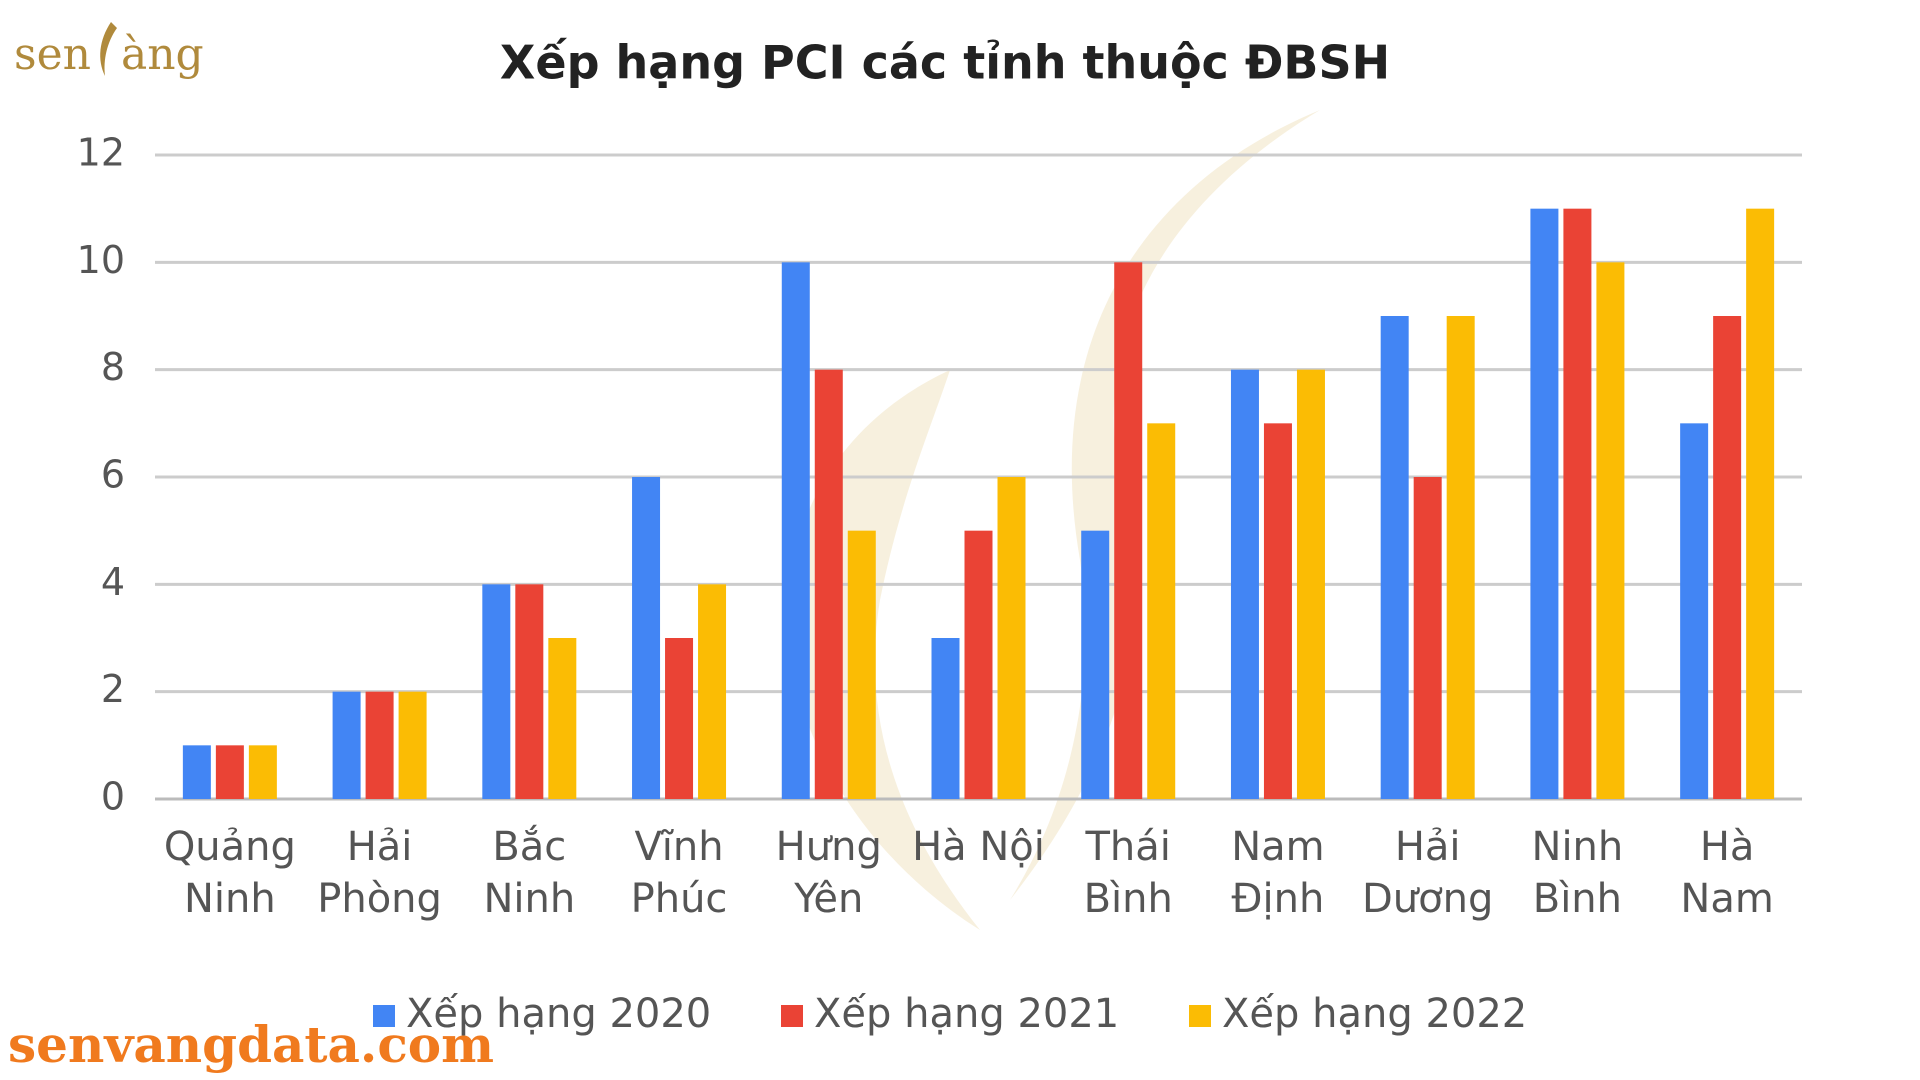 The height and width of the screenshot is (1080, 1920). Describe the element at coordinates (945, 63) in the screenshot. I see `chart-title: Xếp hạng PCI các tỉnh thuộc ĐBSH` at that location.